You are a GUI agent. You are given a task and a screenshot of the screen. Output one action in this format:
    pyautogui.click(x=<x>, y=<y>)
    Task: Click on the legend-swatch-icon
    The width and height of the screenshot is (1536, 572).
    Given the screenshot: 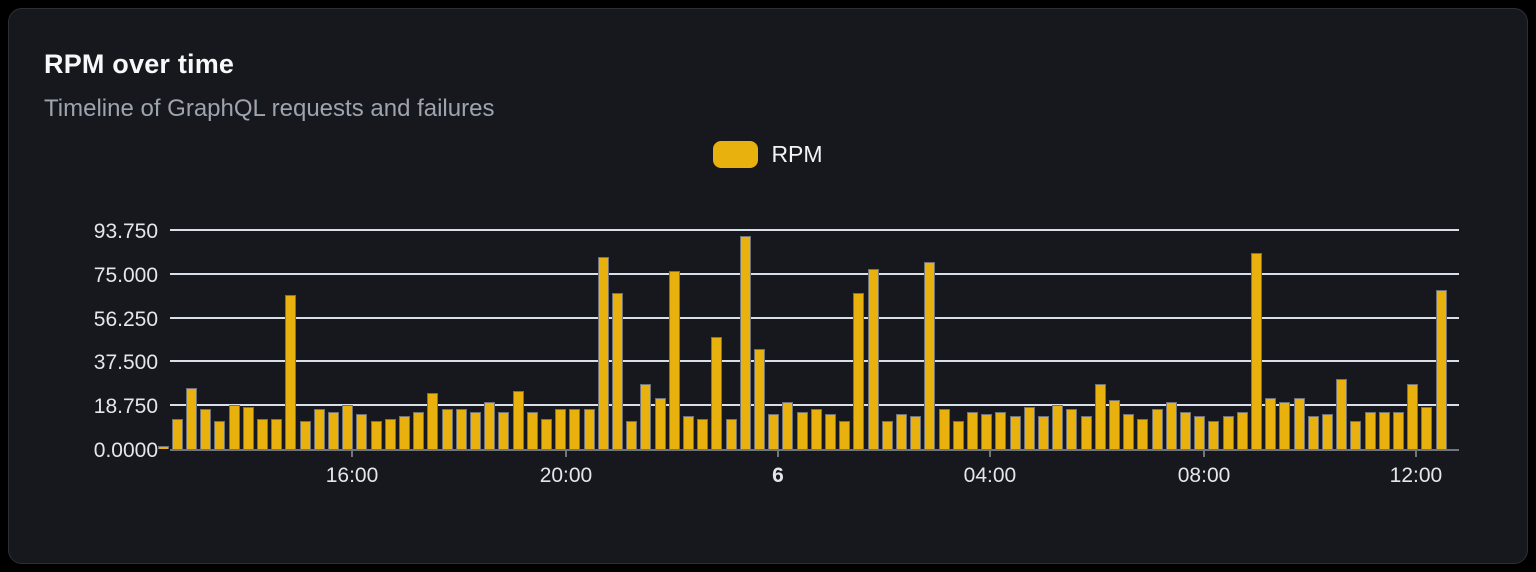 What is the action you would take?
    pyautogui.click(x=736, y=154)
    